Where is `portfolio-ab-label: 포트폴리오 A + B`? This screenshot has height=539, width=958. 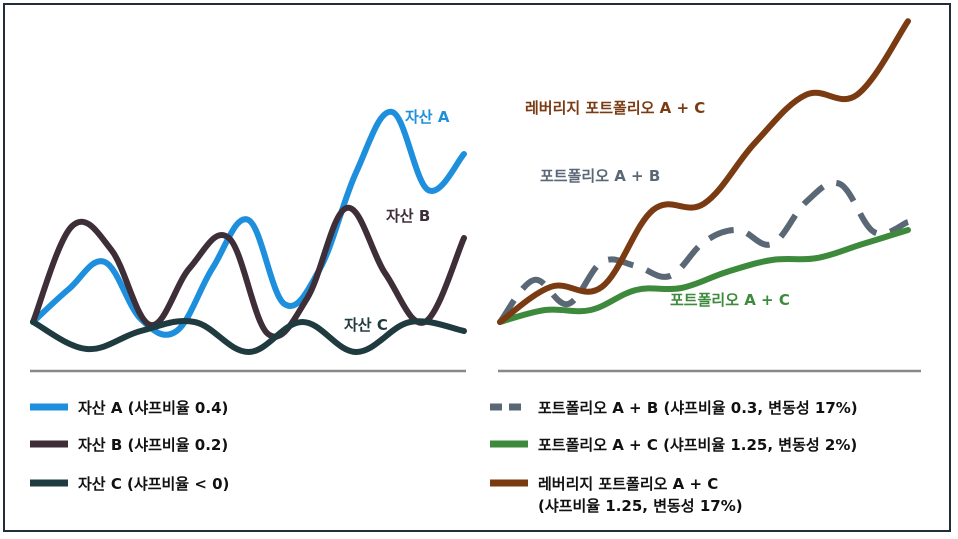 portfolio-ab-label: 포트폴리오 A + B is located at coordinates (600, 176).